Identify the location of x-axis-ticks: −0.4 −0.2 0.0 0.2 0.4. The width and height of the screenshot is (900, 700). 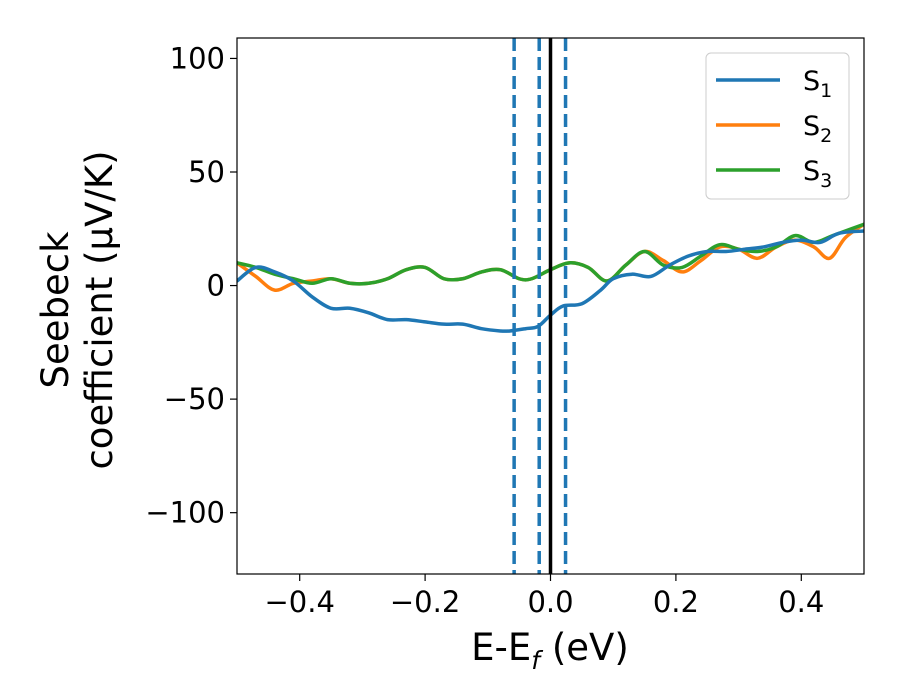
(544, 596).